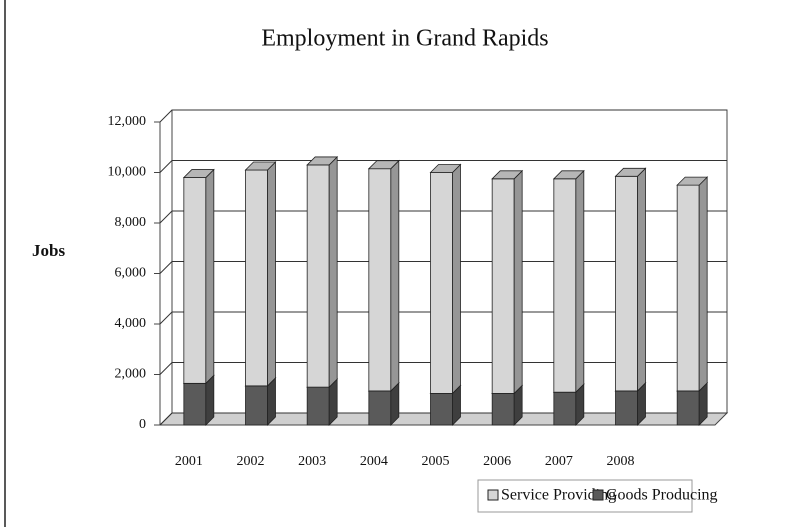 The image size is (809, 532). Describe the element at coordinates (374, 461) in the screenshot. I see `x-tick-label: 2004` at that location.